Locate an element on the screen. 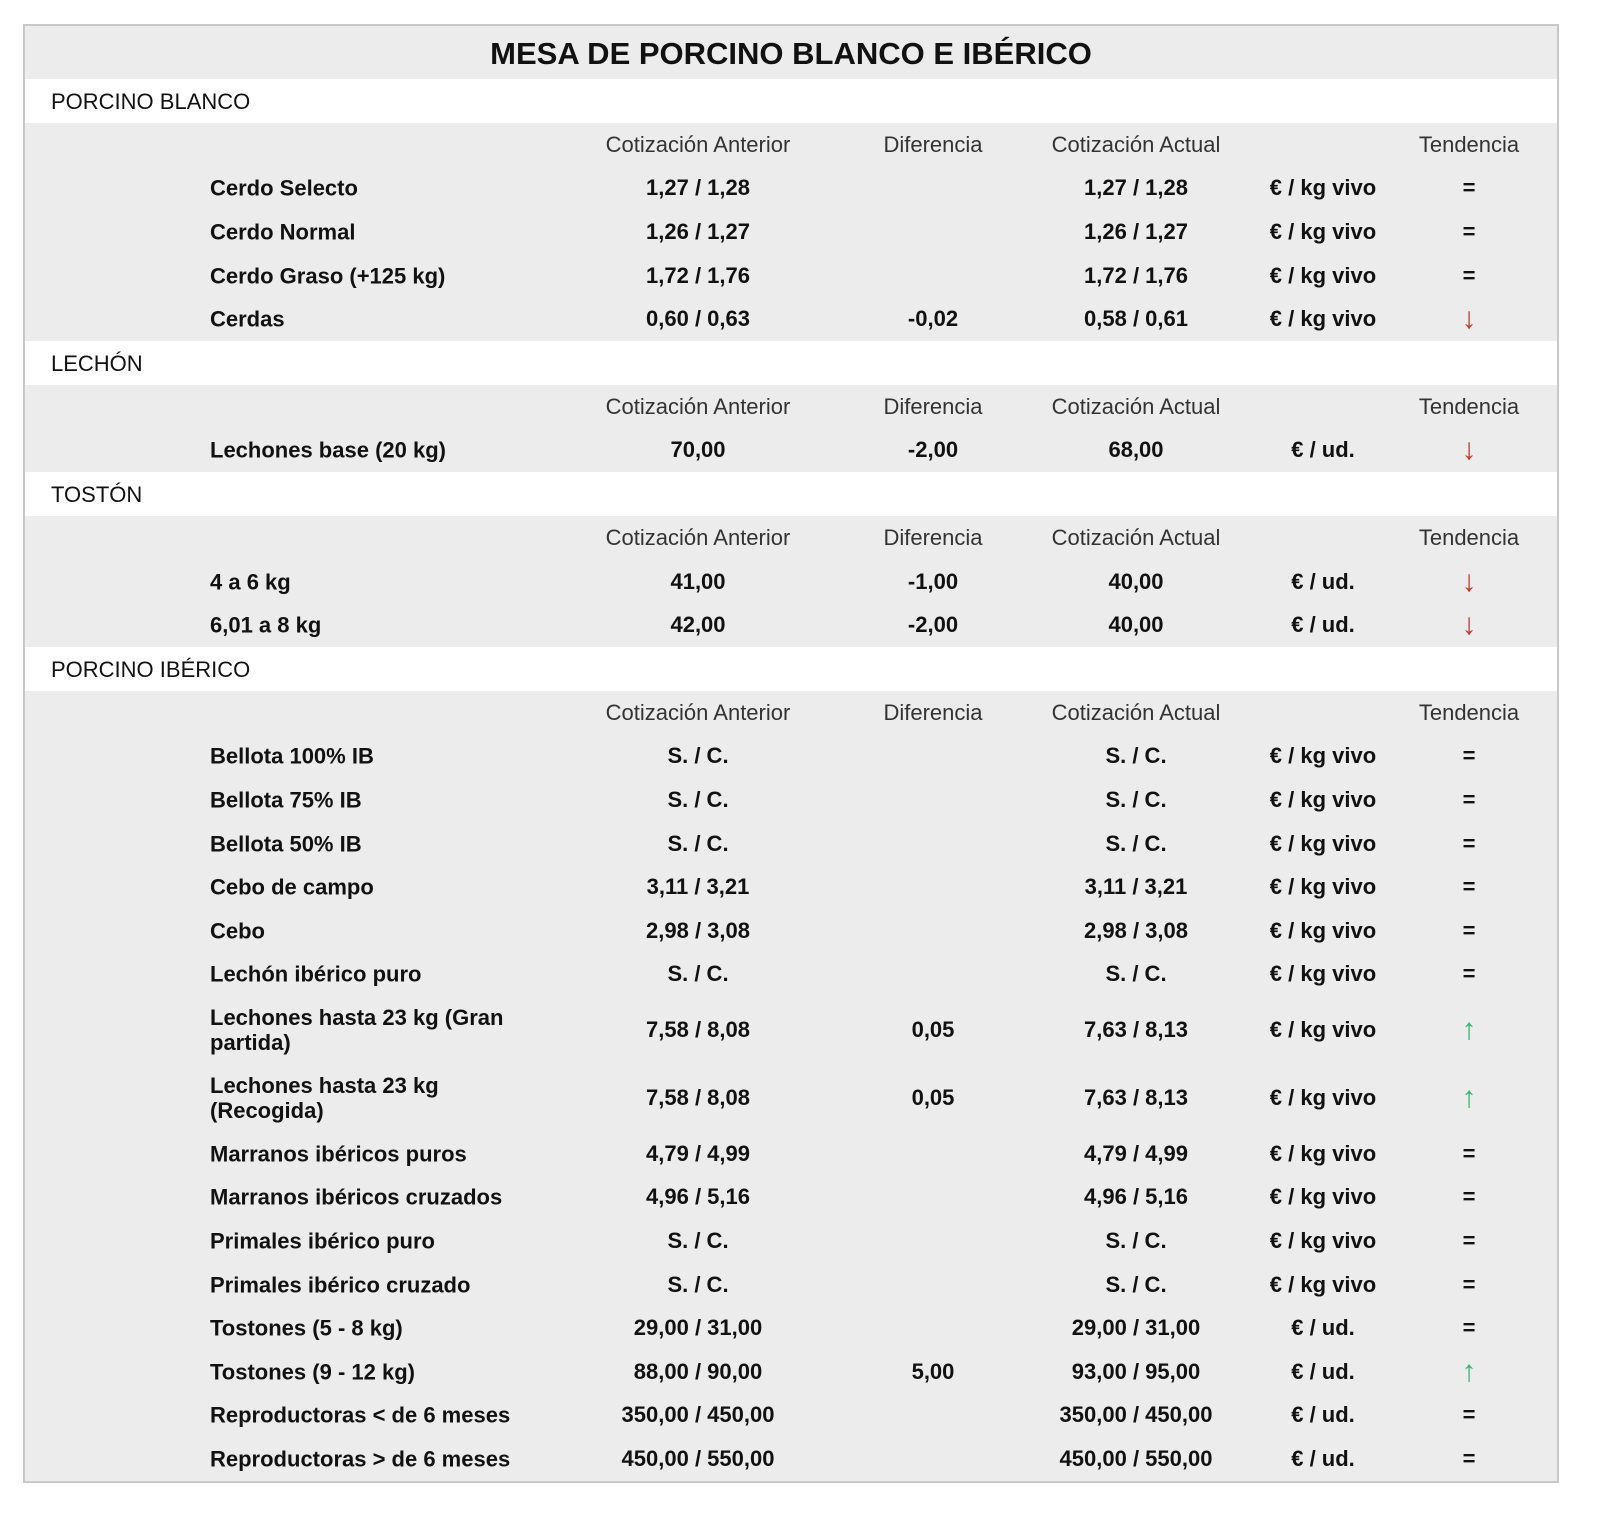 This screenshot has height=1538, width=1600. product-label: Tostones (9 - 12 kg) is located at coordinates (312, 1372).